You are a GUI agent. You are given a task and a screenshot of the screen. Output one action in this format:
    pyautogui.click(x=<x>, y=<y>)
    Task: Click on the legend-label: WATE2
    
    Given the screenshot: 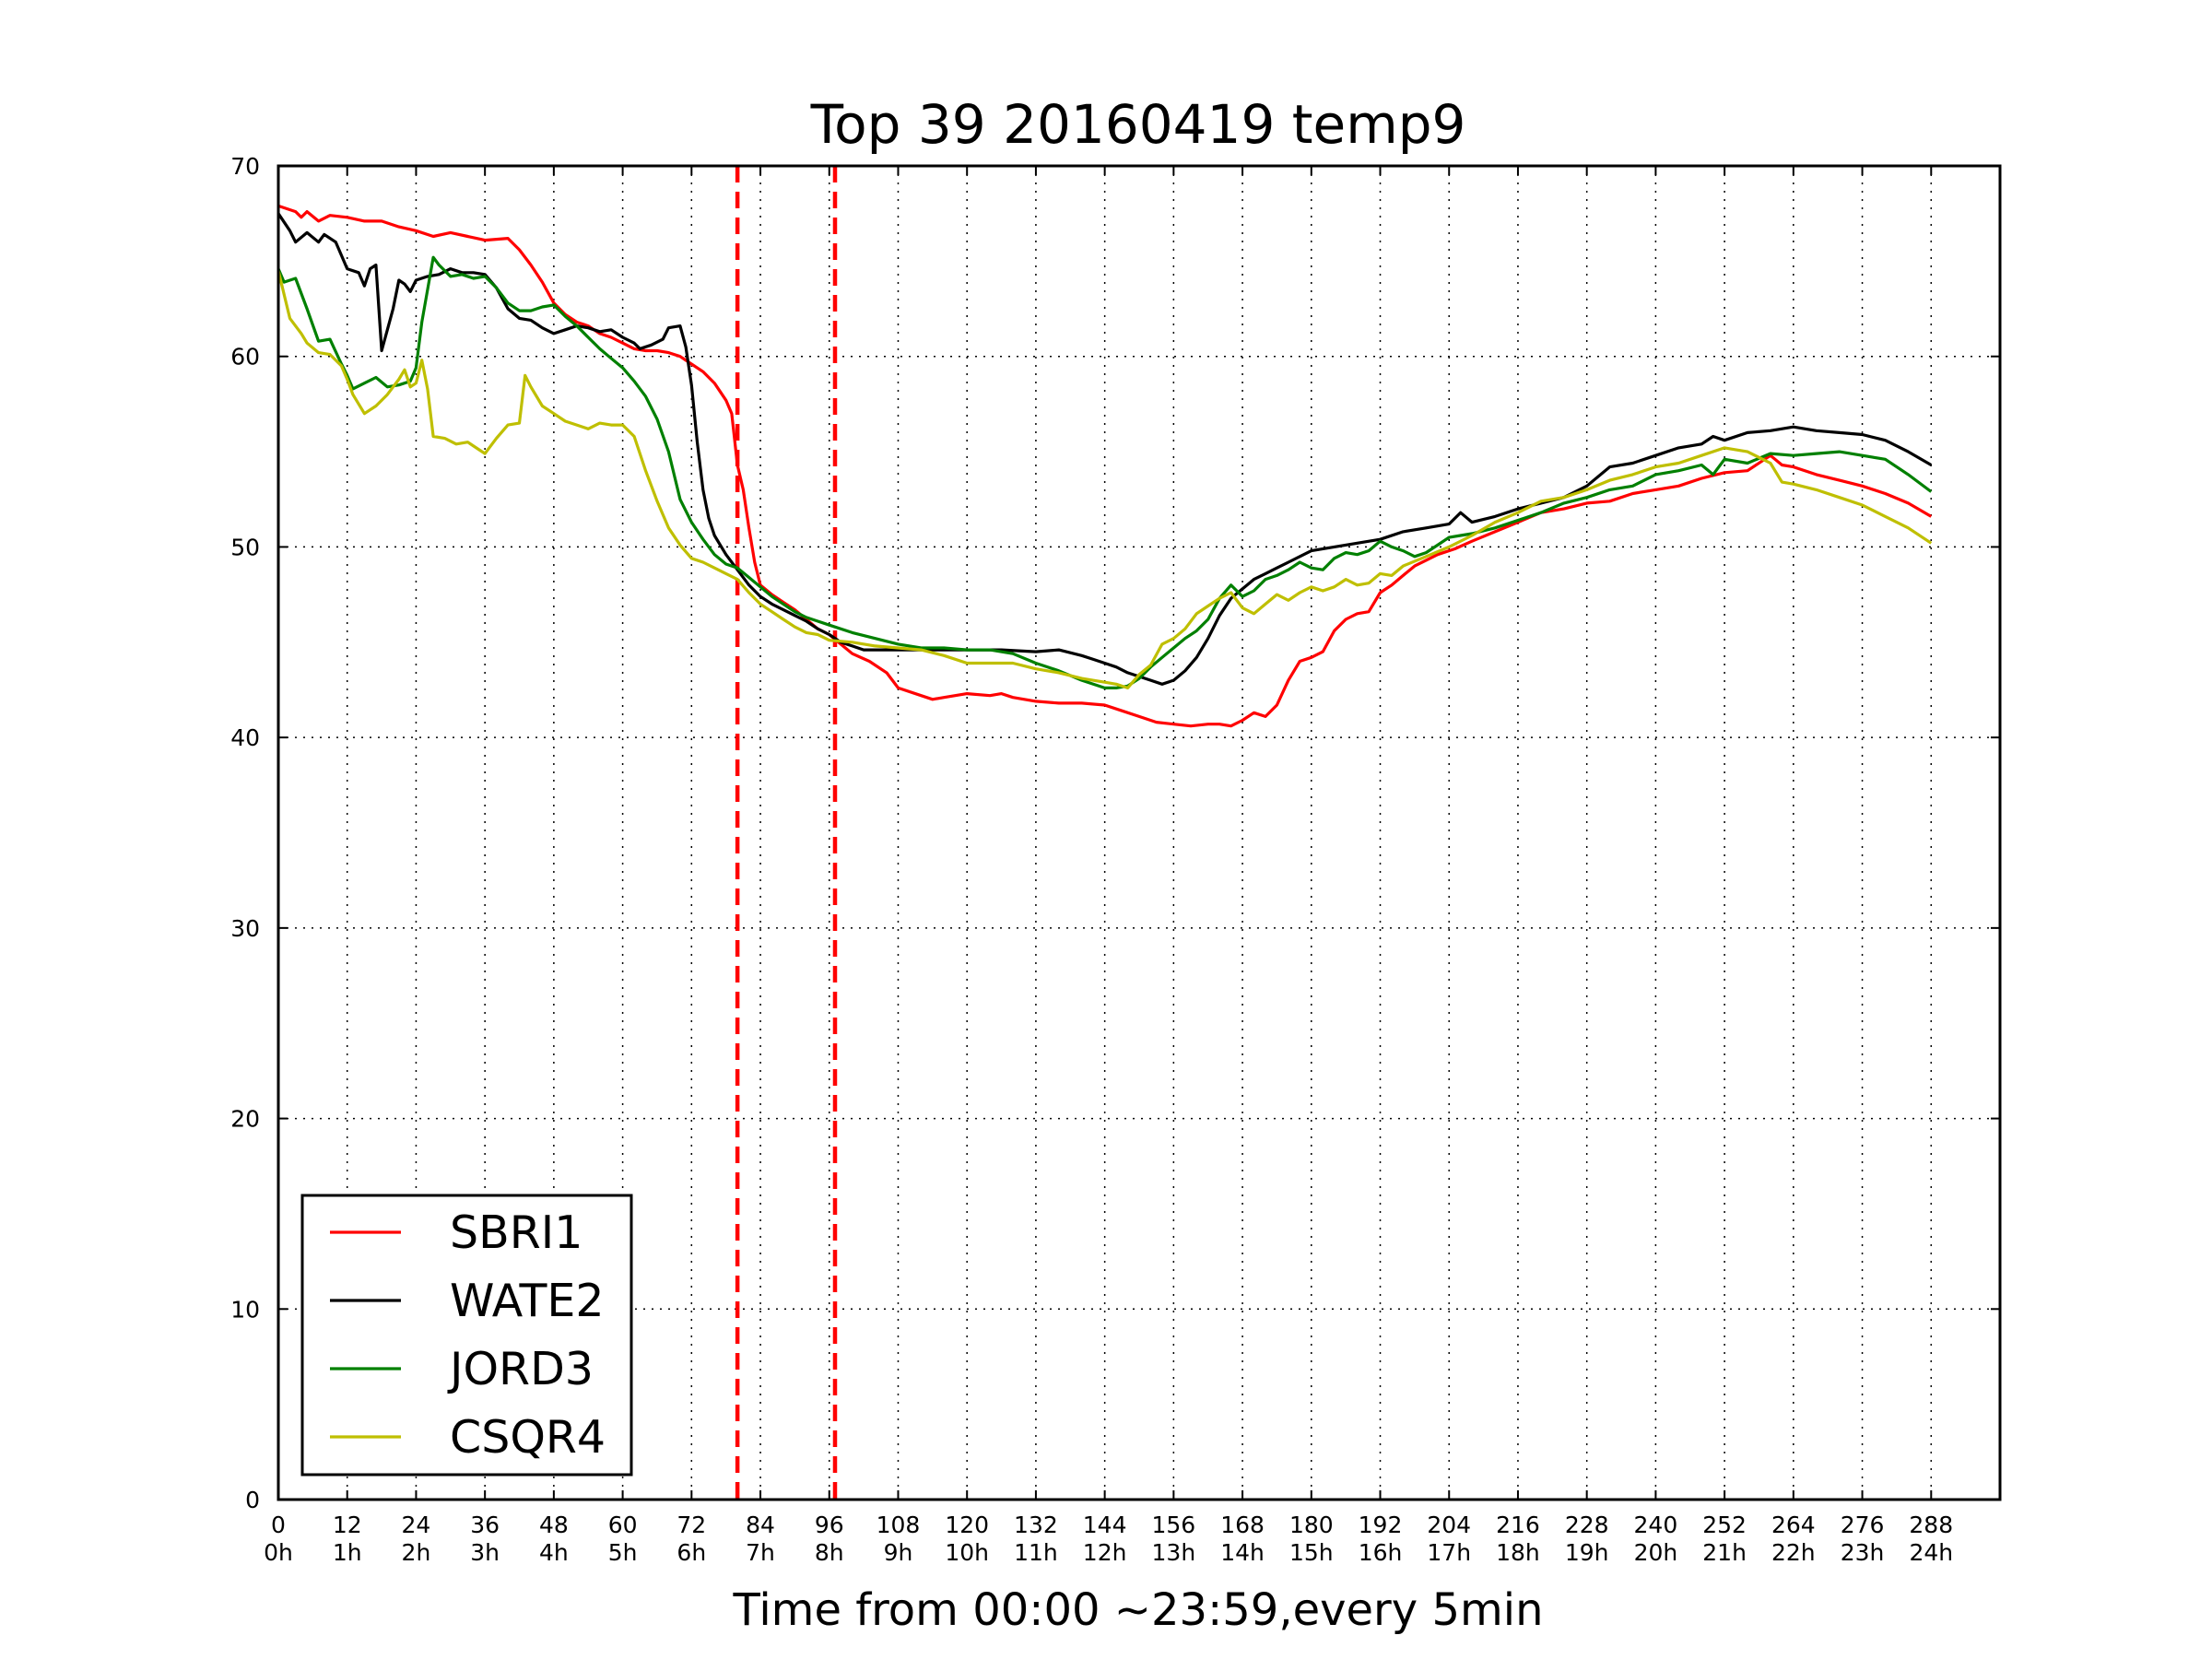 What is the action you would take?
    pyautogui.click(x=527, y=1301)
    